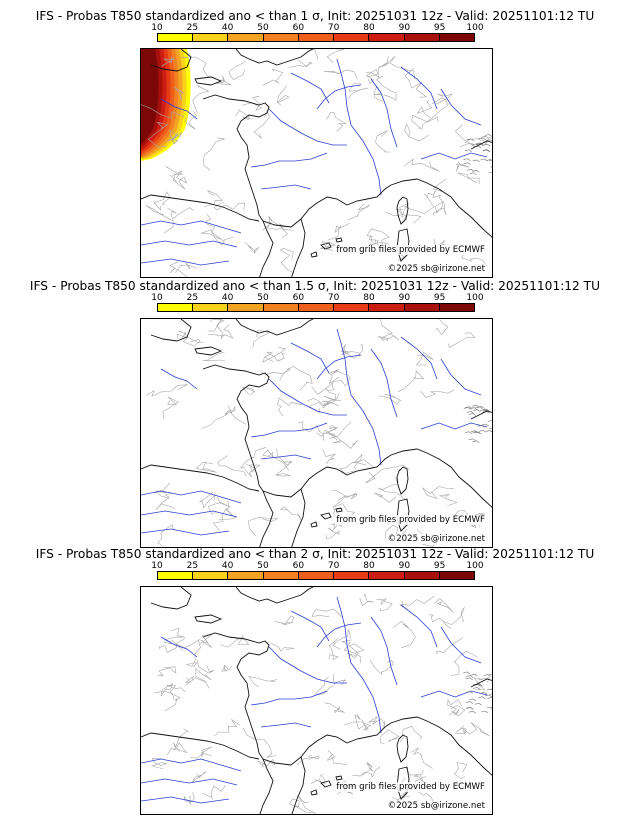  I want to click on copyright-text: ©2025 sb@irizone.net, so click(436, 269).